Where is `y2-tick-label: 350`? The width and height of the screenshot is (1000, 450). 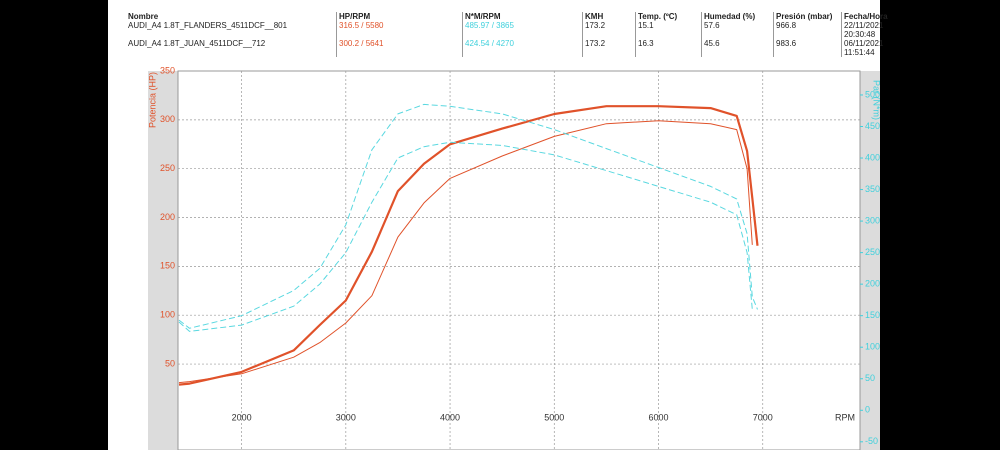
y2-tick-label: 350 is located at coordinates (872, 189).